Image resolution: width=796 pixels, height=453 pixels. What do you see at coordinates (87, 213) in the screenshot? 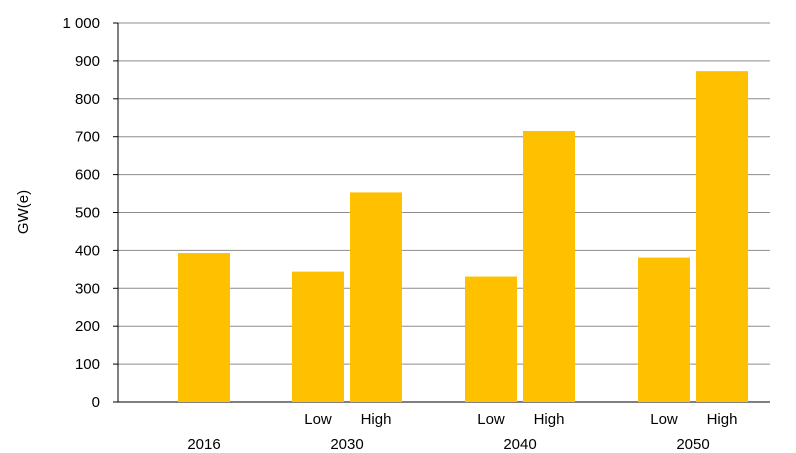
I see `y-tick-label: 500` at bounding box center [87, 213].